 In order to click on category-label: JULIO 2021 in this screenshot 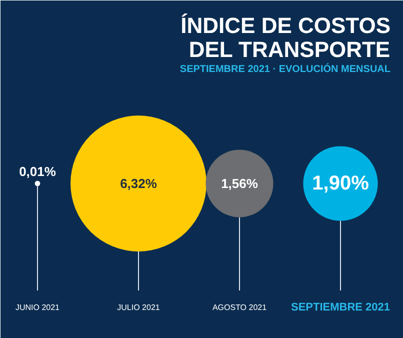, I will do `click(138, 307)`.